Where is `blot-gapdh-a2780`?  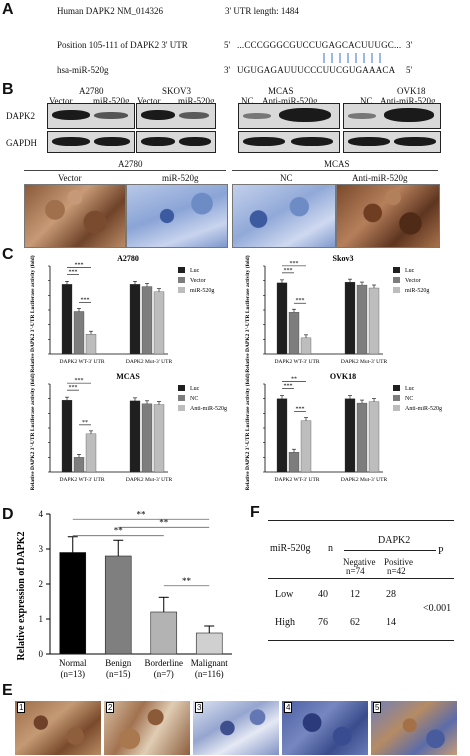 blot-gapdh-a2780 is located at coordinates (91, 142).